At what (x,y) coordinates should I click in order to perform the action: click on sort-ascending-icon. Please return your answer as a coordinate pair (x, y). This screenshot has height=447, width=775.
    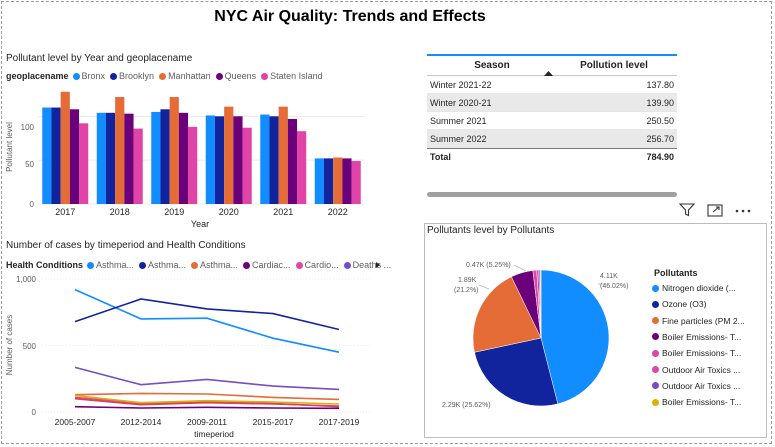
    Looking at the image, I should click on (548, 73).